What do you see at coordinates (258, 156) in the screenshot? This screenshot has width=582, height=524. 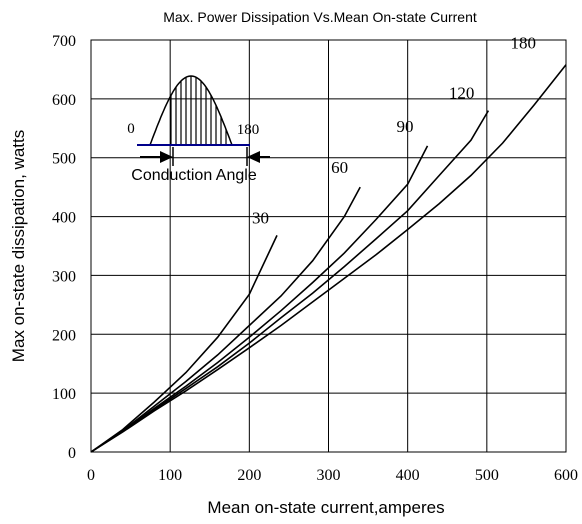 I see `inset-right-arrow` at bounding box center [258, 156].